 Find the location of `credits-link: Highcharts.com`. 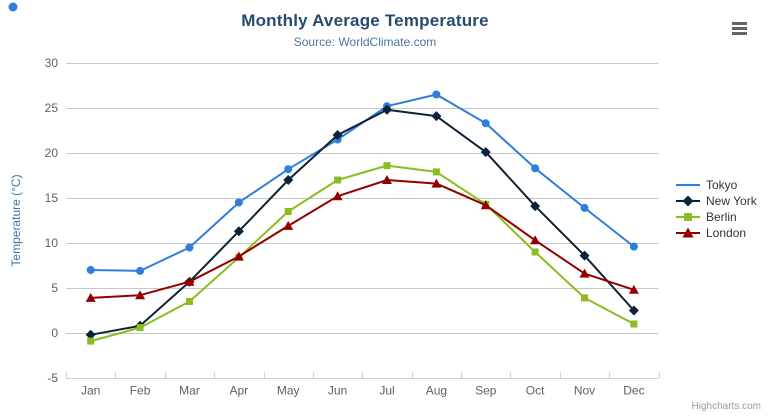

credits-link: Highcharts.com is located at coordinates (726, 406).